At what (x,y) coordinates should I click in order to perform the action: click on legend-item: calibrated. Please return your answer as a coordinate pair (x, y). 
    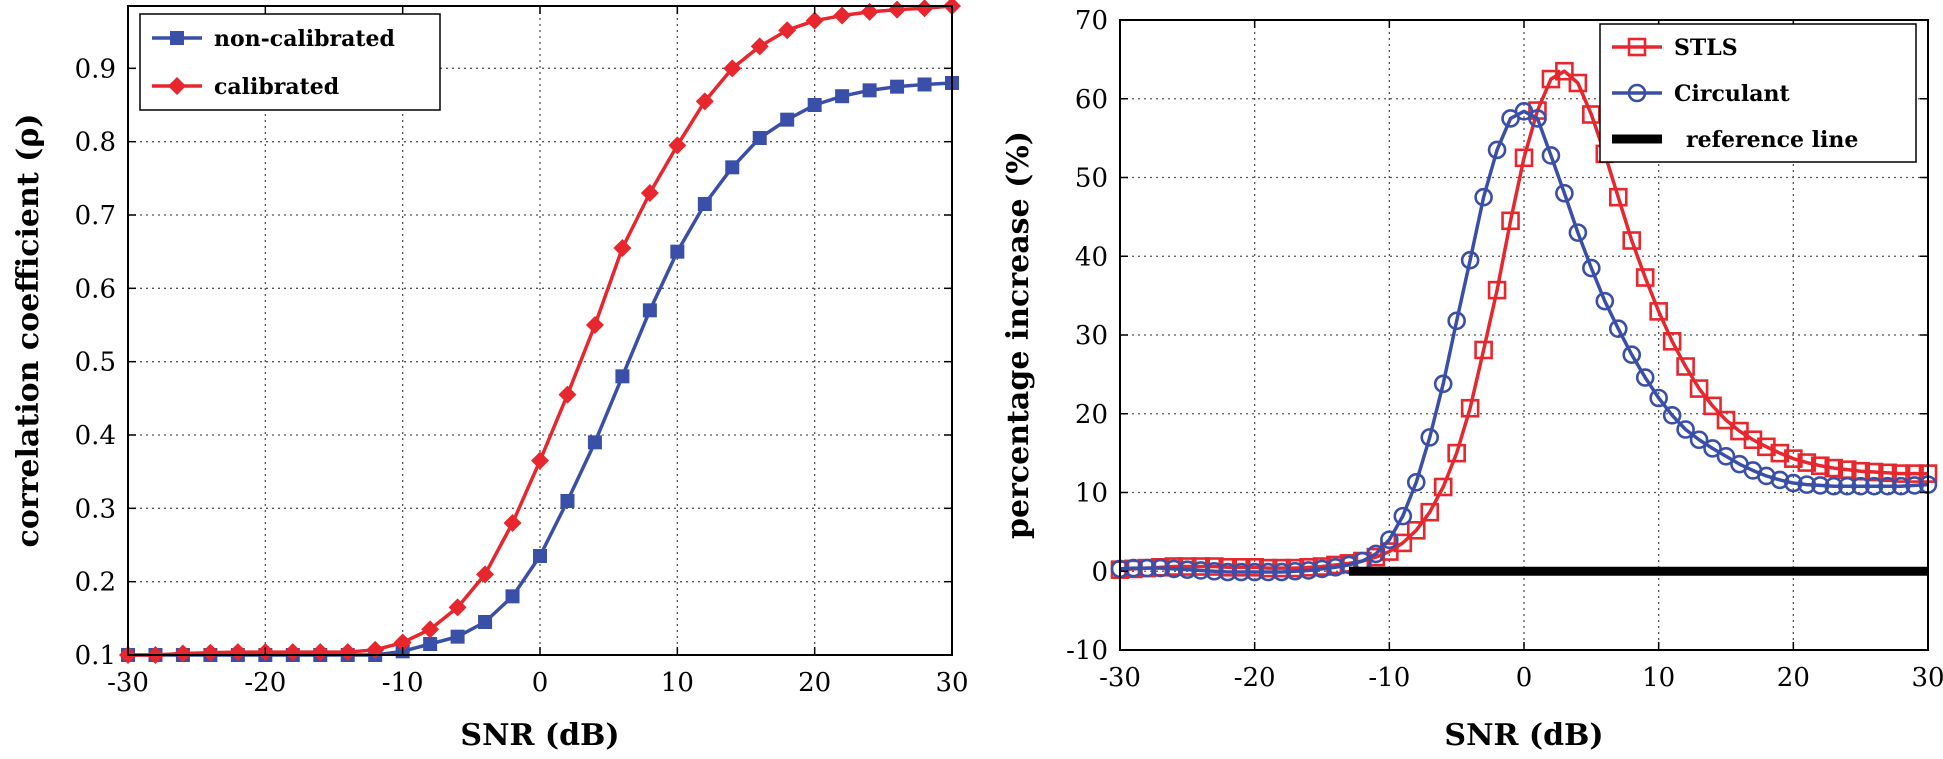
    Looking at the image, I should click on (245, 87).